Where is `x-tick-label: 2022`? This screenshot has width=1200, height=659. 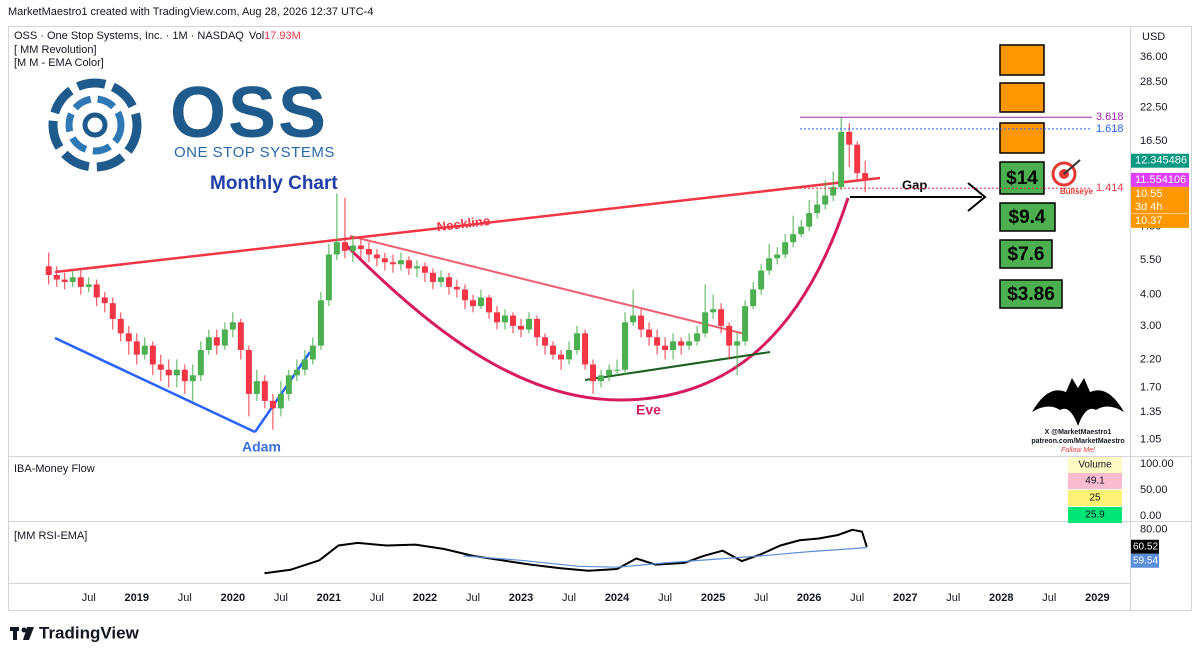
x-tick-label: 2022 is located at coordinates (425, 598).